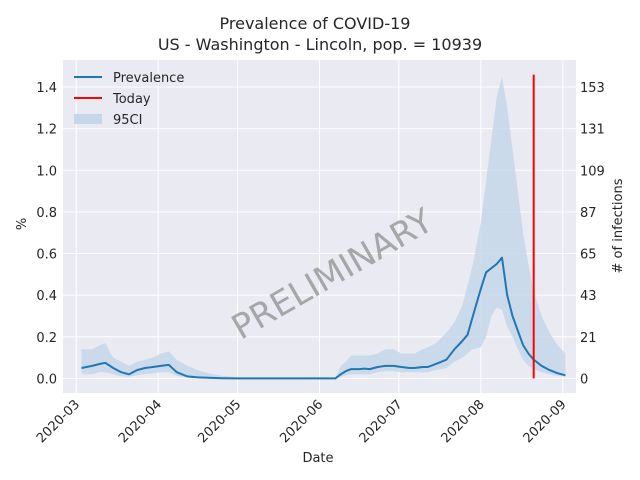  I want to click on legend-95ci-label: 95CI, so click(127, 120).